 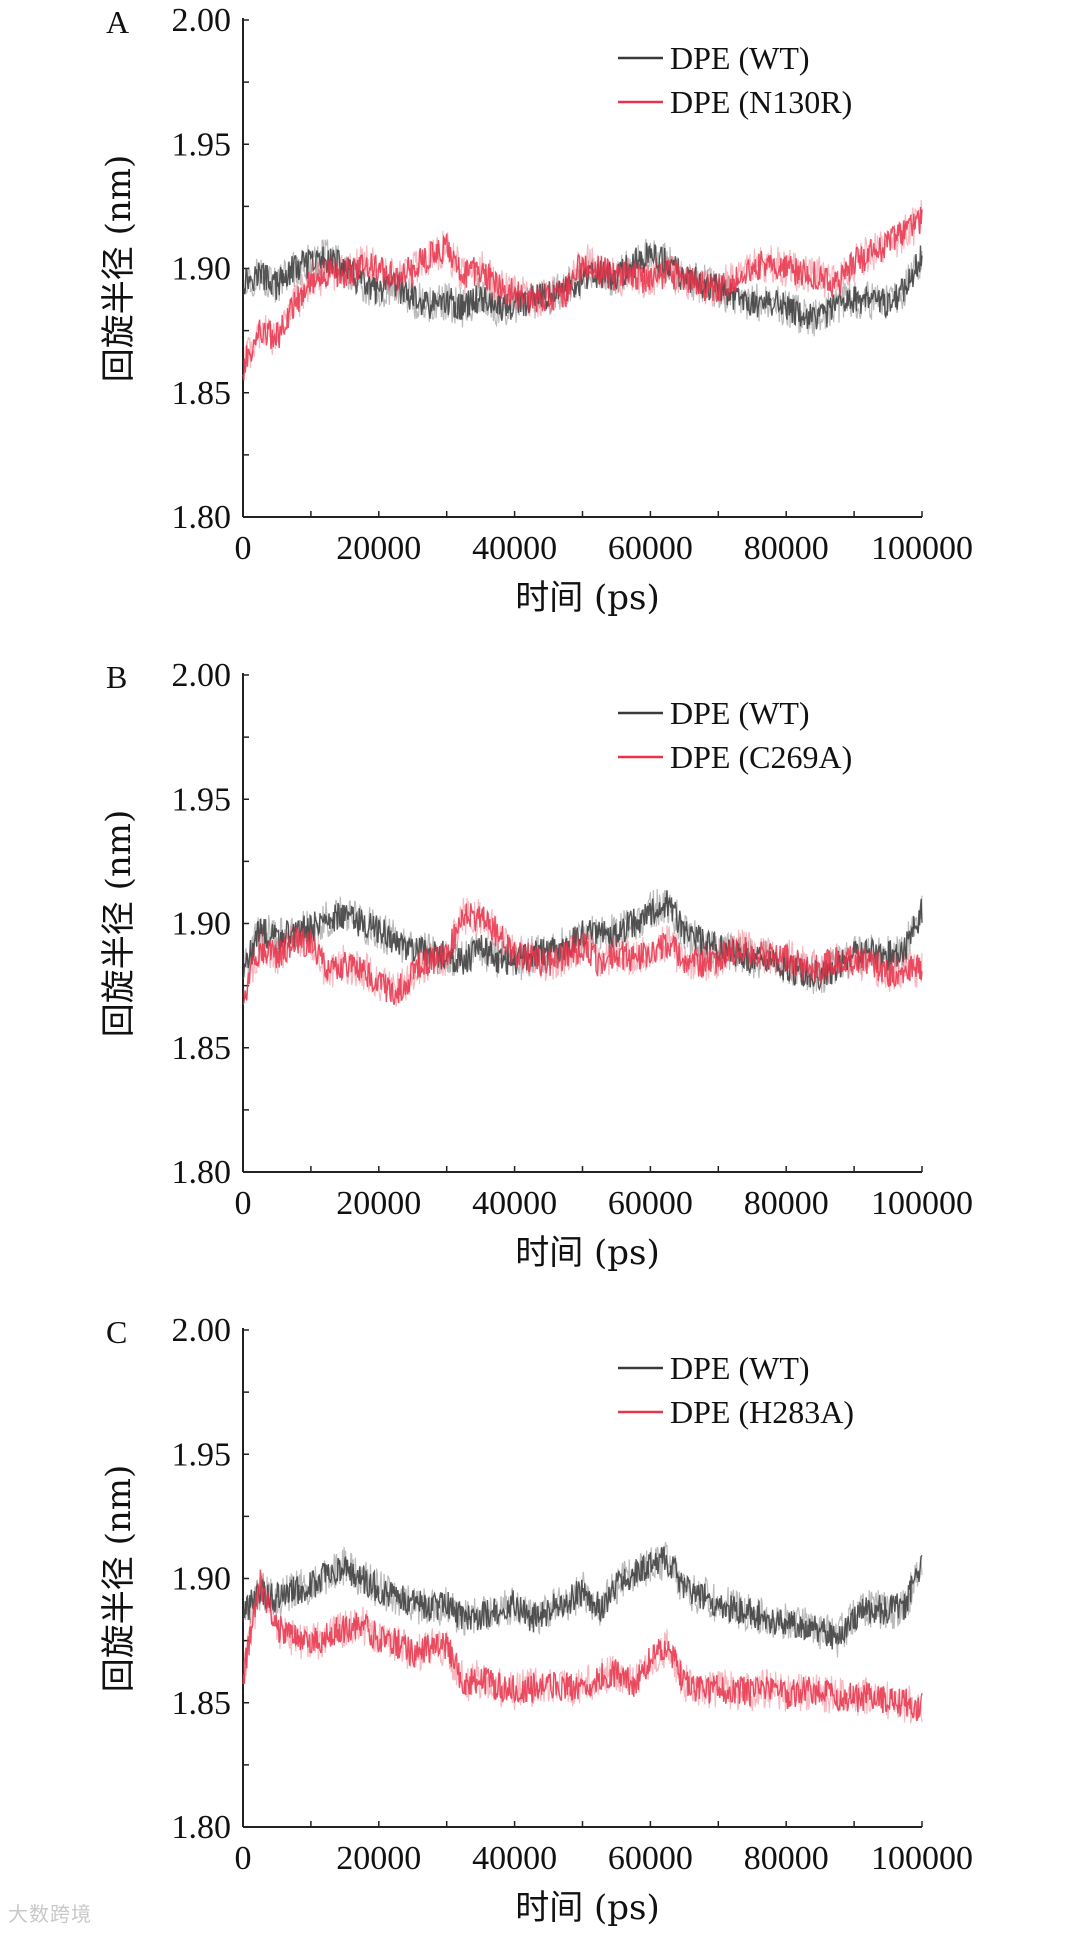 I want to click on legend-label: DPE (H283A), so click(x=762, y=1412).